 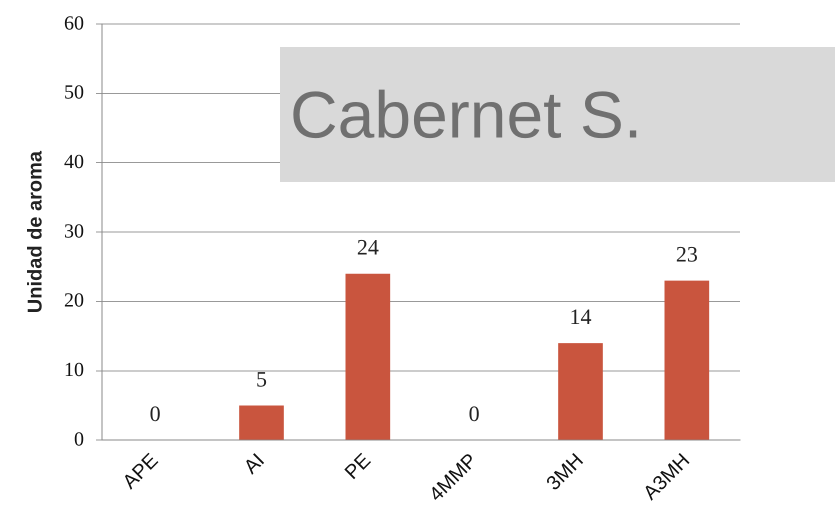 What do you see at coordinates (254, 464) in the screenshot?
I see `x-tick-label: AI` at bounding box center [254, 464].